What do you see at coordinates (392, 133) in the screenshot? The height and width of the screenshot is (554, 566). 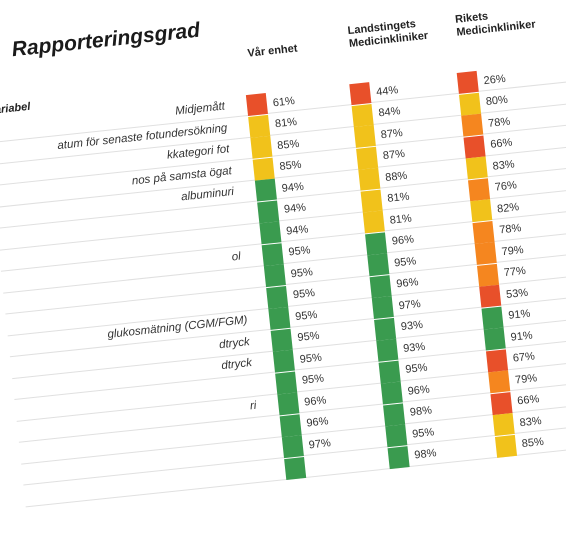 I see `value-percent: 87%` at bounding box center [392, 133].